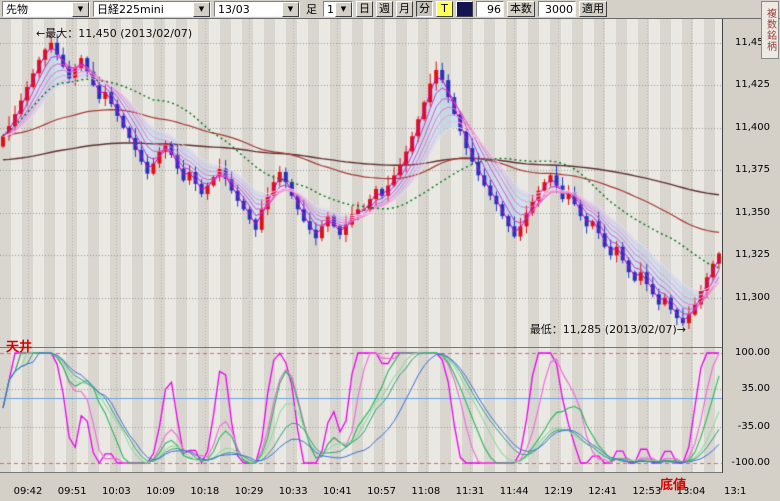 This screenshot has height=501, width=780. I want to click on session-low-annotation: 最低：11,285 (2013/02/07)→, so click(607, 329).